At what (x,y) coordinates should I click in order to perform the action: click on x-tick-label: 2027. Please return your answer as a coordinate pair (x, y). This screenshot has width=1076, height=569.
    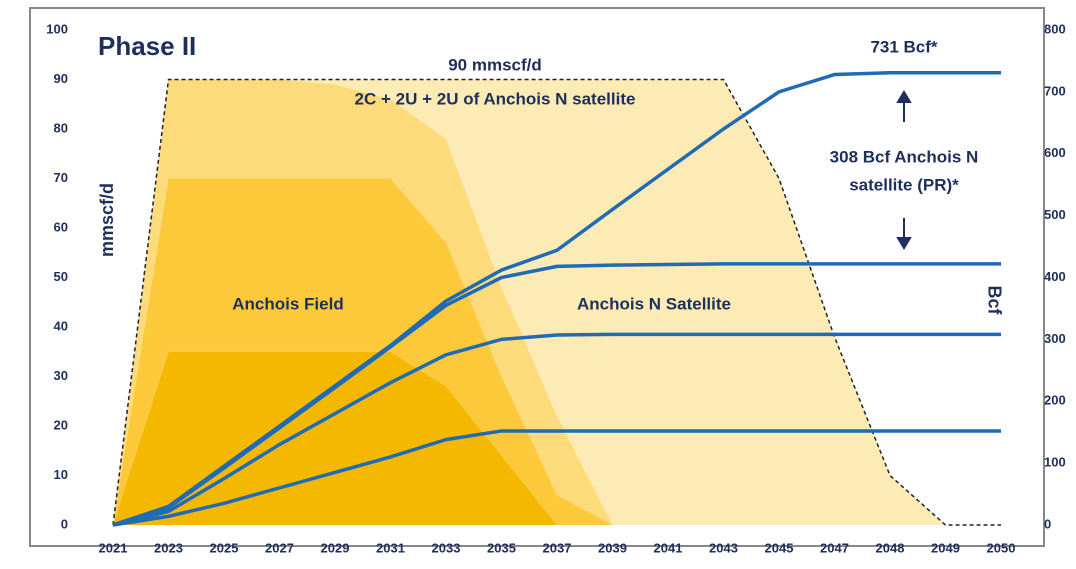
    Looking at the image, I should click on (279, 547).